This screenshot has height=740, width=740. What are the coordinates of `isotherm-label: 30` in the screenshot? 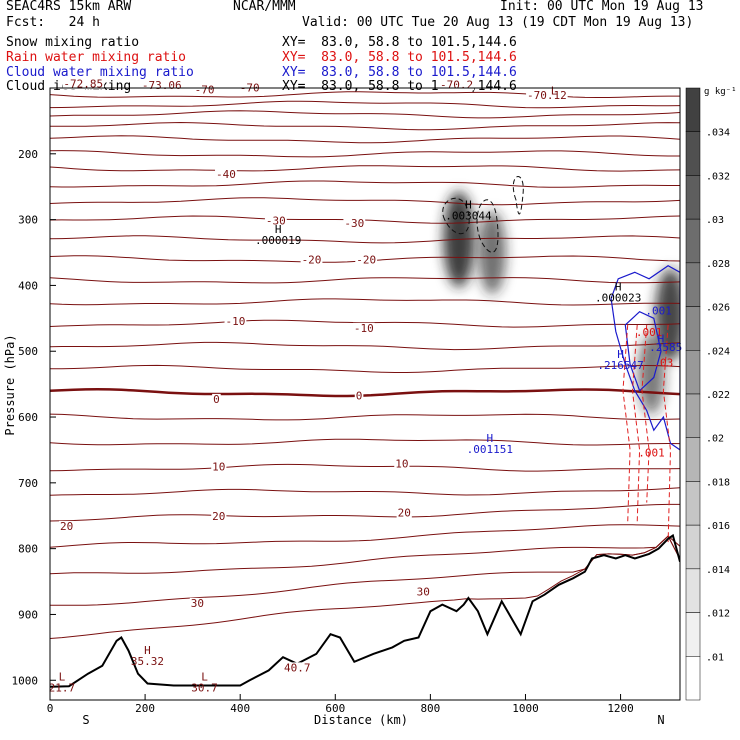 It's located at (423, 592).